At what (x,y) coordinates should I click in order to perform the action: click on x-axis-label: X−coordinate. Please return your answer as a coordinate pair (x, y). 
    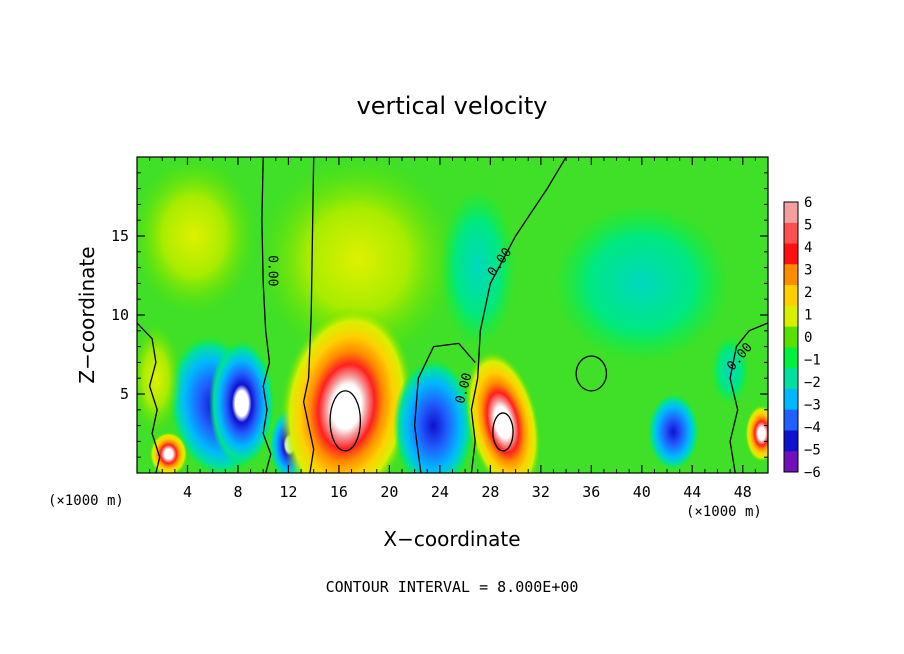
    Looking at the image, I should click on (451, 539).